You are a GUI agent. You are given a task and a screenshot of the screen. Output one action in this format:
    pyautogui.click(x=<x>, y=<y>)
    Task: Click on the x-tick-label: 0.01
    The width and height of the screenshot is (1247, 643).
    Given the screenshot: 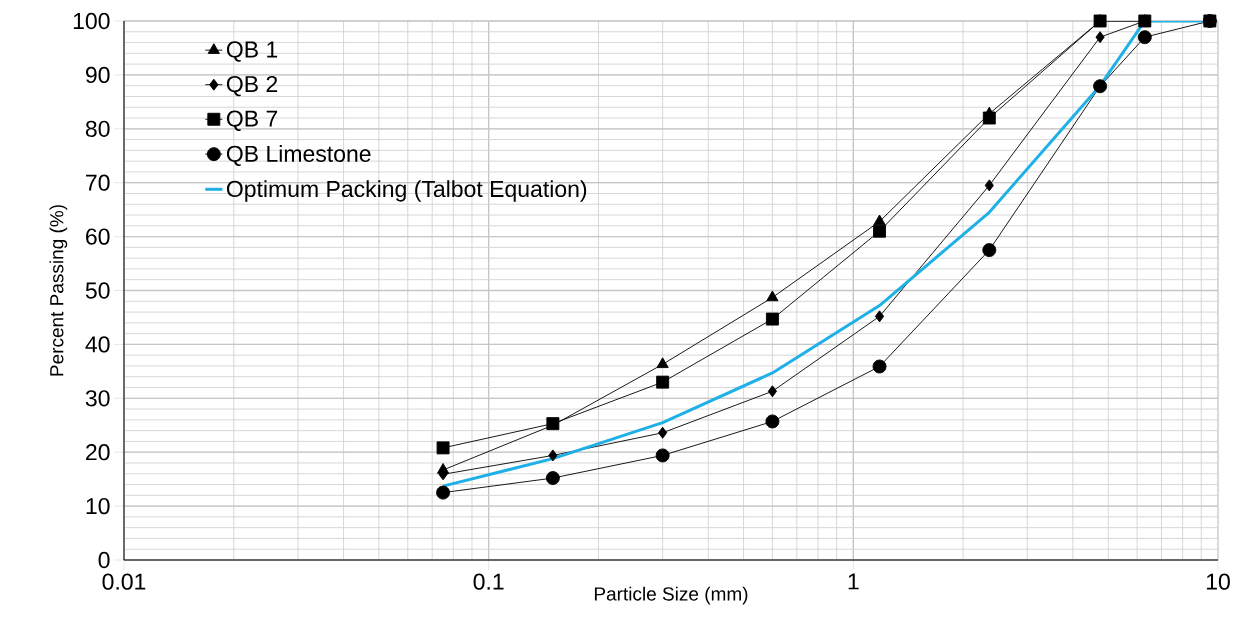 What is the action you would take?
    pyautogui.click(x=124, y=581)
    